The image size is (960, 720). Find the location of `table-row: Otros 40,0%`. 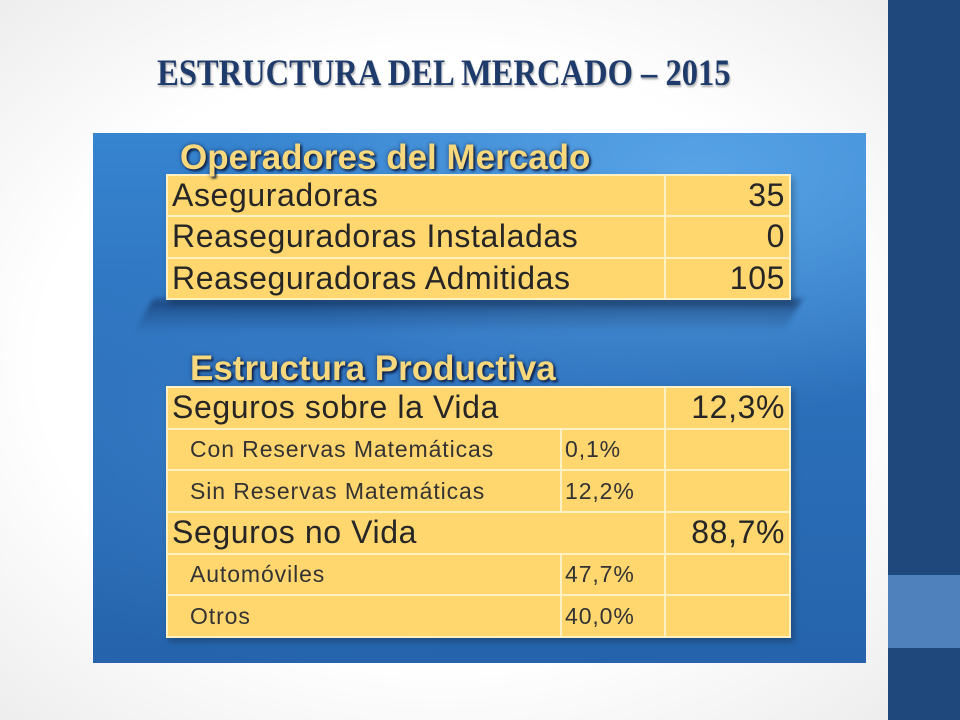

table-row: Otros 40,0% is located at coordinates (479, 616).